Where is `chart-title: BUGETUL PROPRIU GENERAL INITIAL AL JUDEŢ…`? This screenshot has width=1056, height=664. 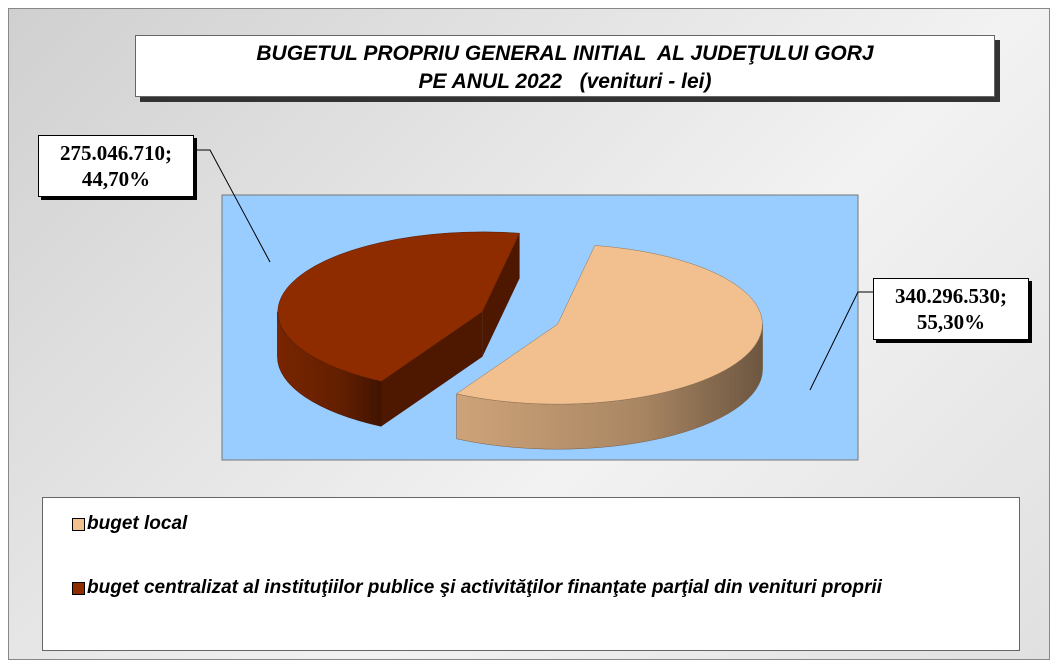 chart-title: BUGETUL PROPRIU GENERAL INITIAL AL JUDEŢ… is located at coordinates (565, 66).